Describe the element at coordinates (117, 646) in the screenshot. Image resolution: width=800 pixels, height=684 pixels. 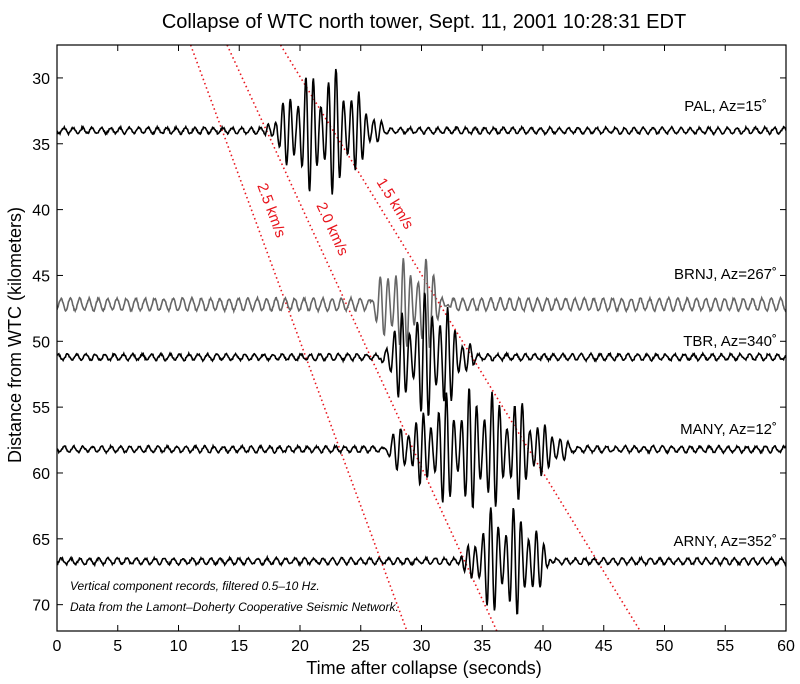
I see `x-tick-label-1: 5` at that location.